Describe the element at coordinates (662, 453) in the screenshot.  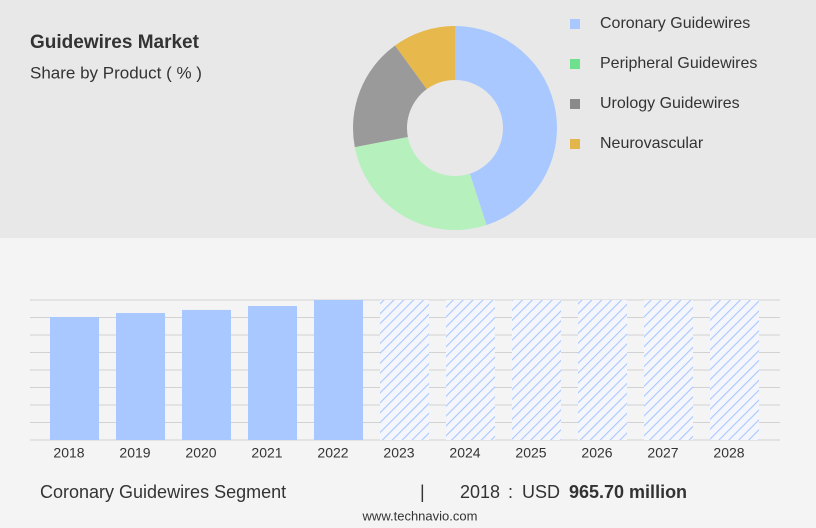
I see `x-tick-label: 2027` at that location.